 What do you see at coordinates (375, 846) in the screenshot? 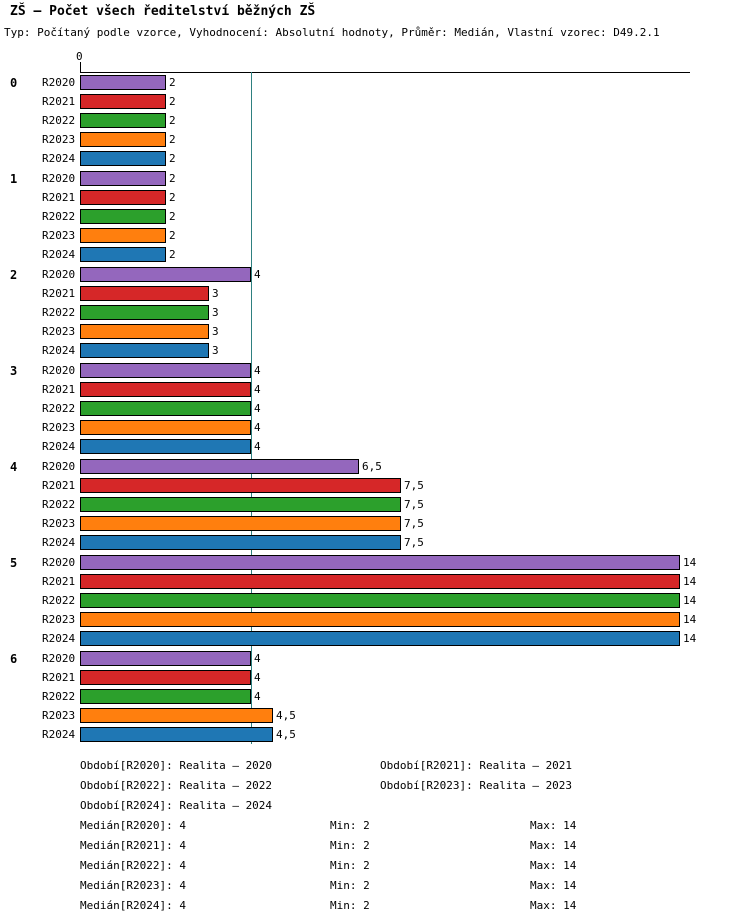
I see `footer-row: Medián[R2021]: 4 Min: 2 Max: 14` at bounding box center [375, 846].